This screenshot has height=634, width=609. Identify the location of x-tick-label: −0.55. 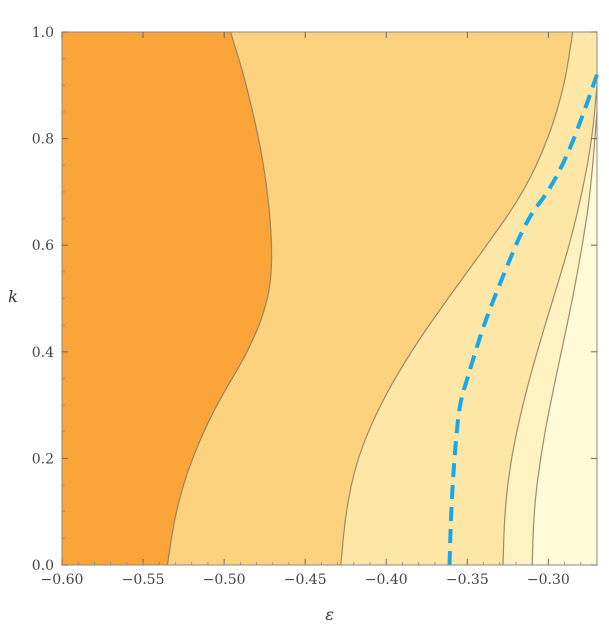
(143, 580).